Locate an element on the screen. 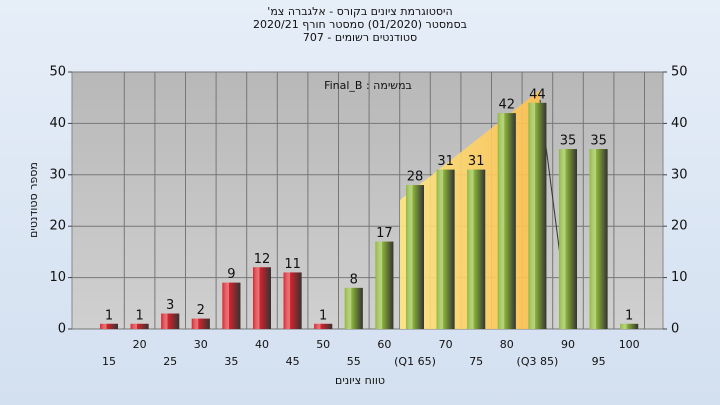  x-tick-label: 30 is located at coordinates (201, 344).